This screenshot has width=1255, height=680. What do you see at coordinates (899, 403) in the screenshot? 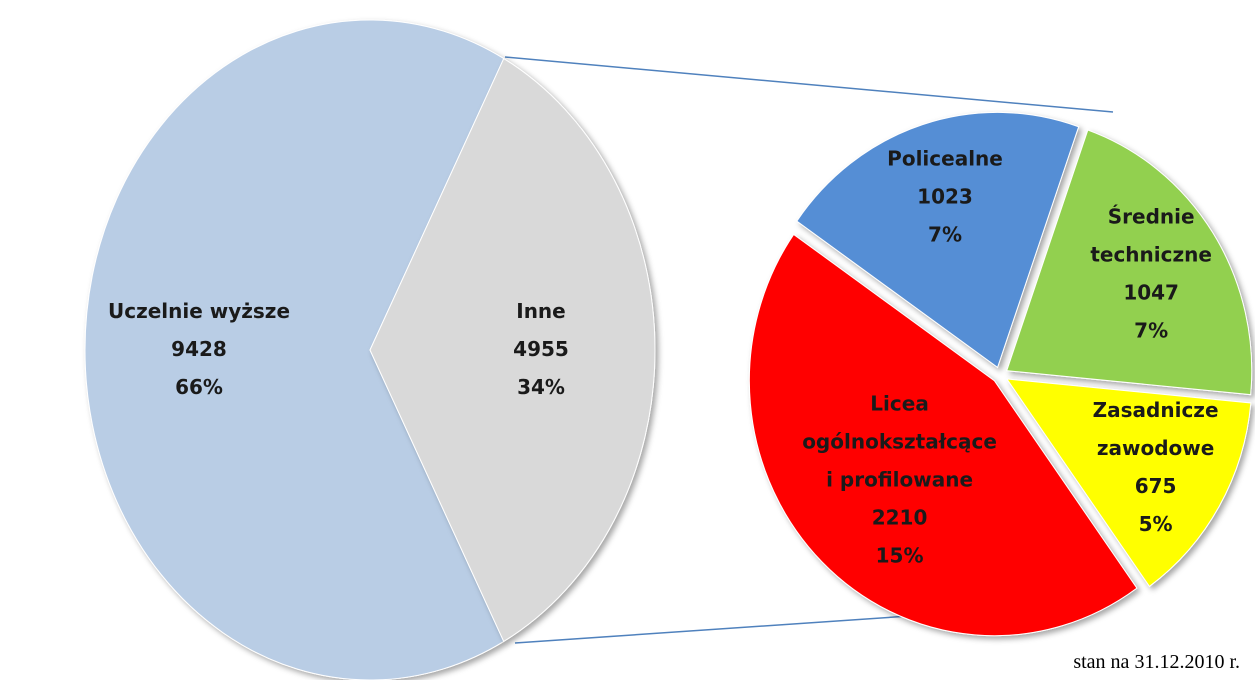
I see `slice-label-line: Licea` at bounding box center [899, 403].